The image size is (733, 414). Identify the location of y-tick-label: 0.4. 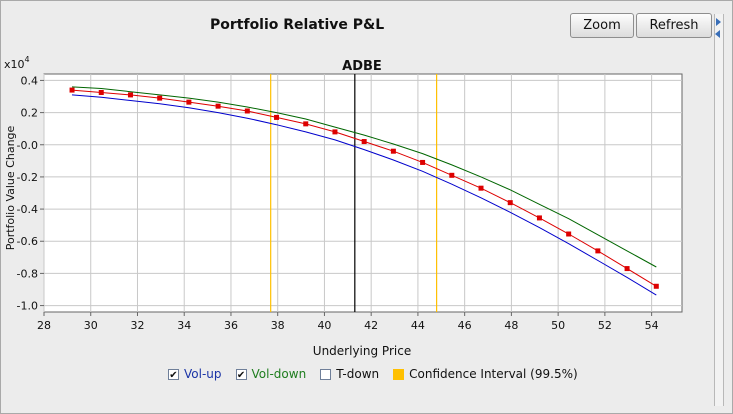
(30, 80).